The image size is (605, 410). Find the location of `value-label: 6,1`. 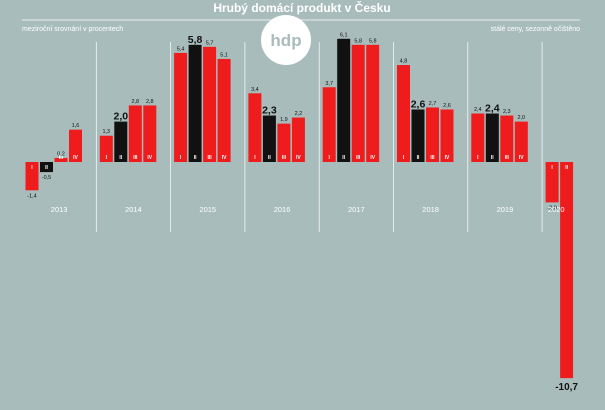

value-label: 6,1 is located at coordinates (344, 35).